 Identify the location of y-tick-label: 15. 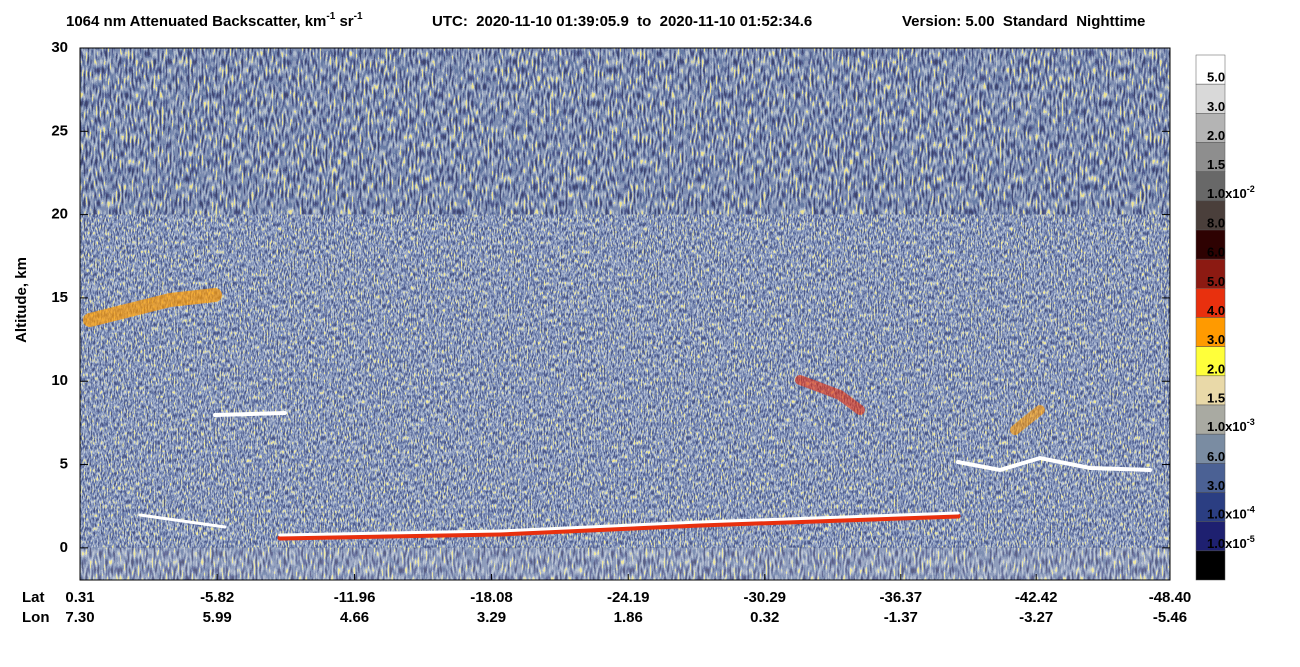
(59, 297).